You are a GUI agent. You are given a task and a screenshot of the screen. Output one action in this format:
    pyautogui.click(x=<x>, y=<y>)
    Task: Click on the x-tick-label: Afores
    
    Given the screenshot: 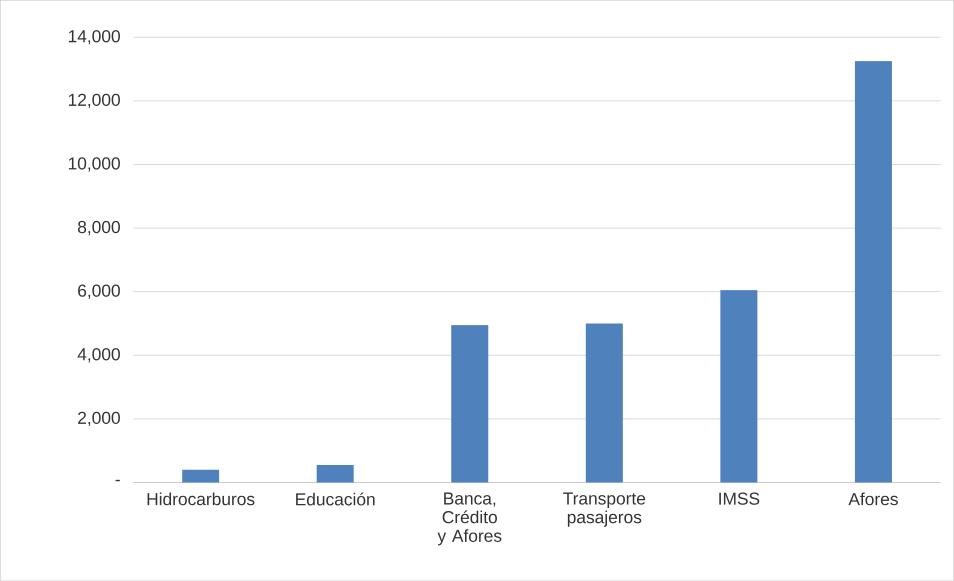 What is the action you would take?
    pyautogui.click(x=873, y=499)
    